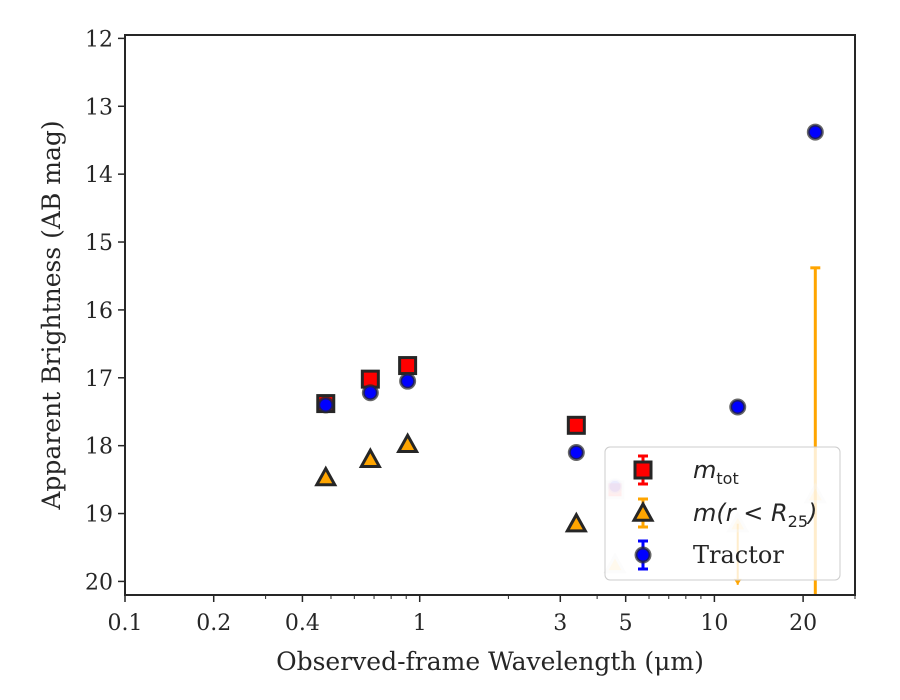 The height and width of the screenshot is (700, 900). Describe the element at coordinates (714, 623) in the screenshot. I see `x-tick-label: 10` at that location.